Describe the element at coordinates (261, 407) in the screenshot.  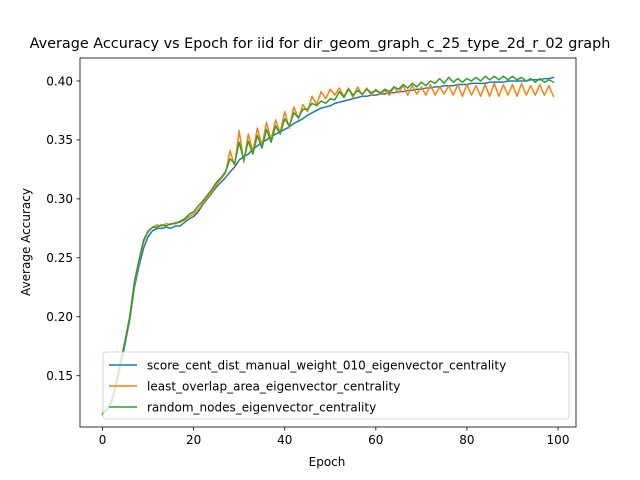
I see `legend-label-3: random_nodes_eigenvector_centrality` at that location.